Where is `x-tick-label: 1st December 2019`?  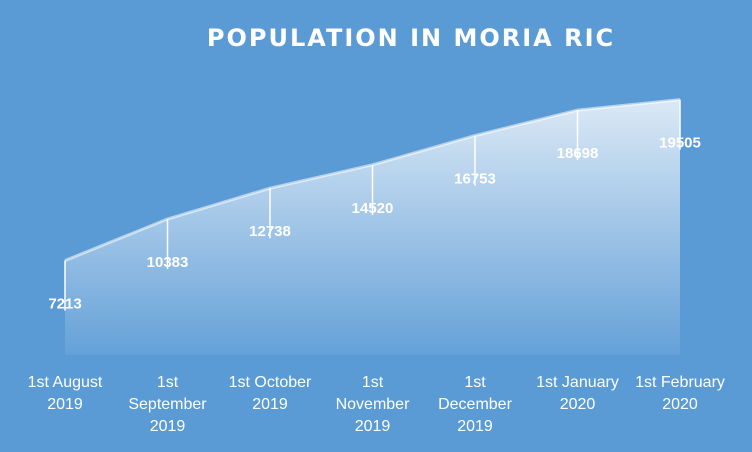
x-tick-label: 1st December 2019 is located at coordinates (475, 404).